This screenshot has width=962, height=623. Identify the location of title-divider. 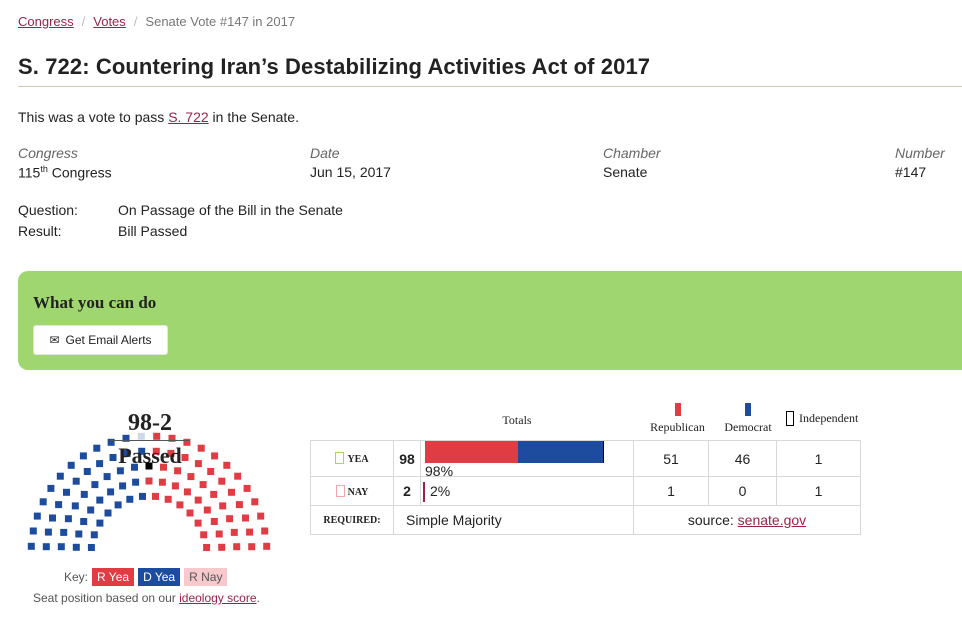
(490, 86).